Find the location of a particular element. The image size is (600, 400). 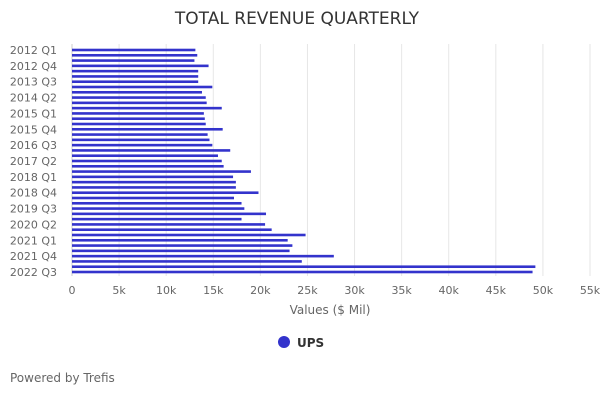

bar-2014-q1 is located at coordinates (137, 92).